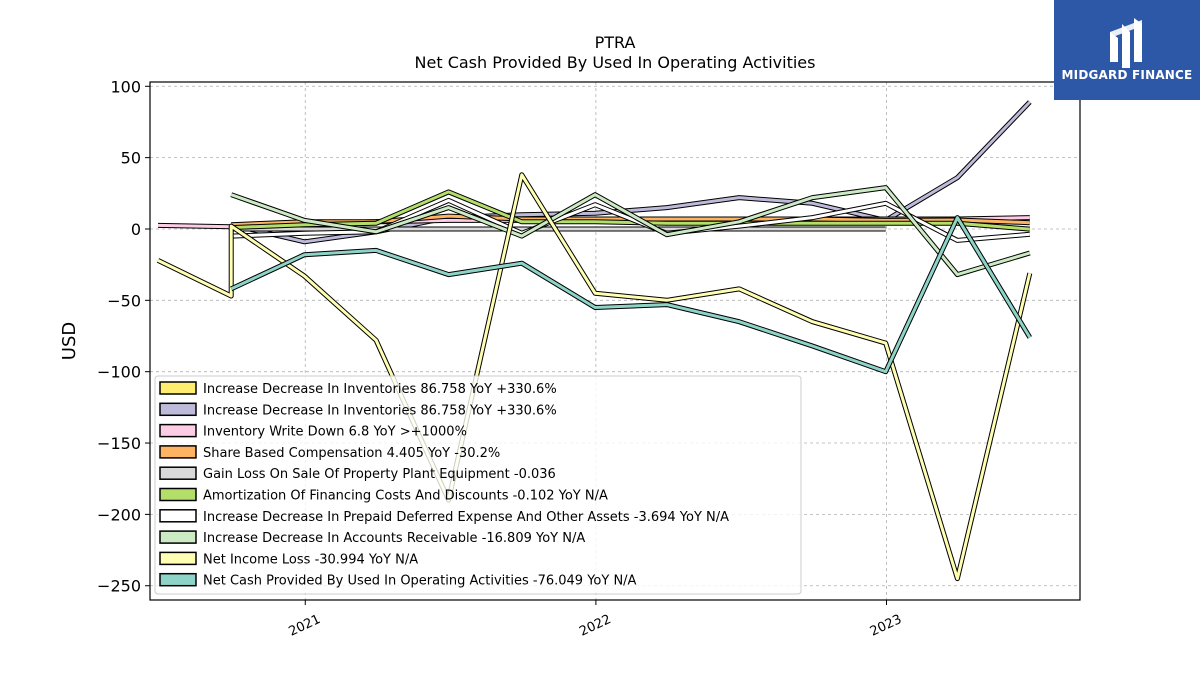 Image resolution: width=1200 pixels, height=675 pixels. Describe the element at coordinates (125, 86) in the screenshot. I see `y-tick-label: 100` at that location.